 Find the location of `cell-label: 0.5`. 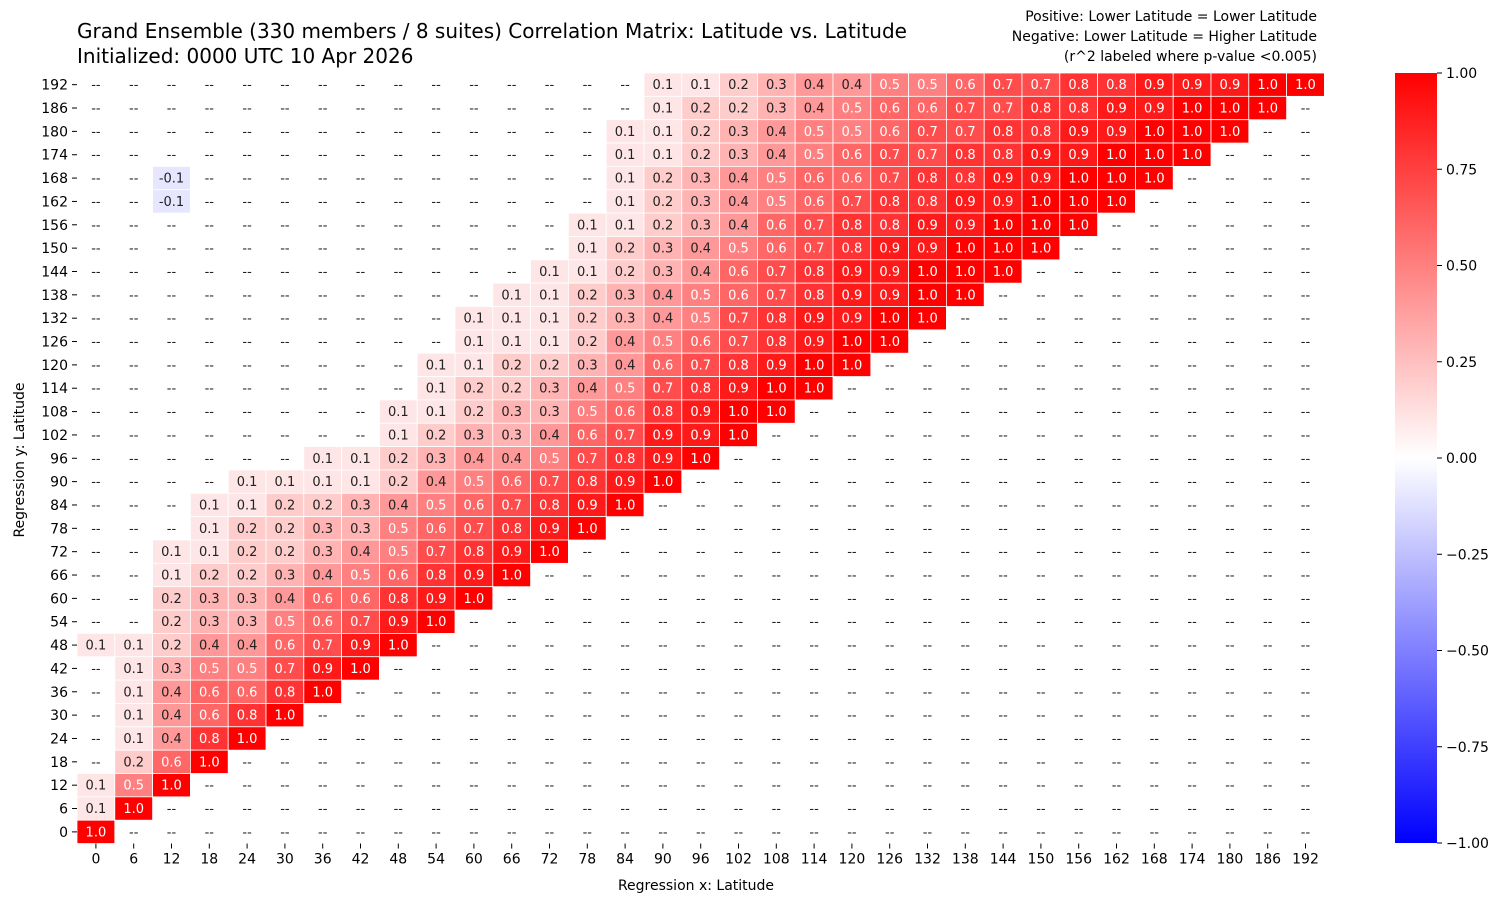

cell-label: 0.5 is located at coordinates (398, 529).